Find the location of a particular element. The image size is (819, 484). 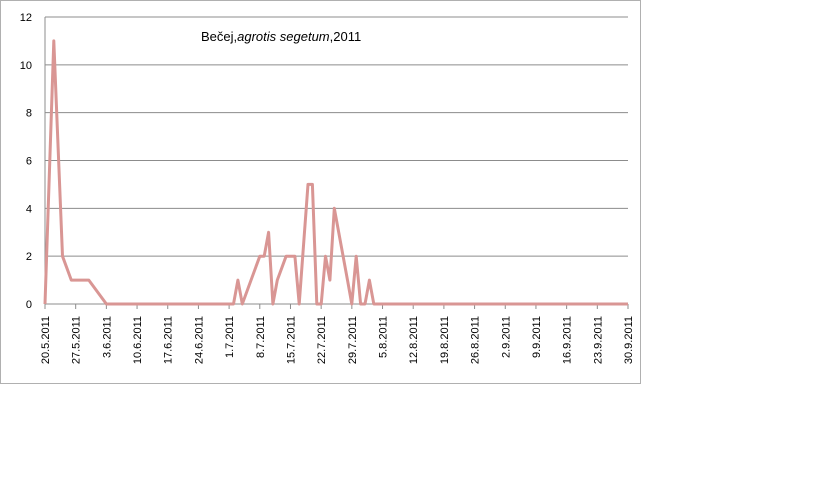

y-tick-label: 6 is located at coordinates (29, 162).